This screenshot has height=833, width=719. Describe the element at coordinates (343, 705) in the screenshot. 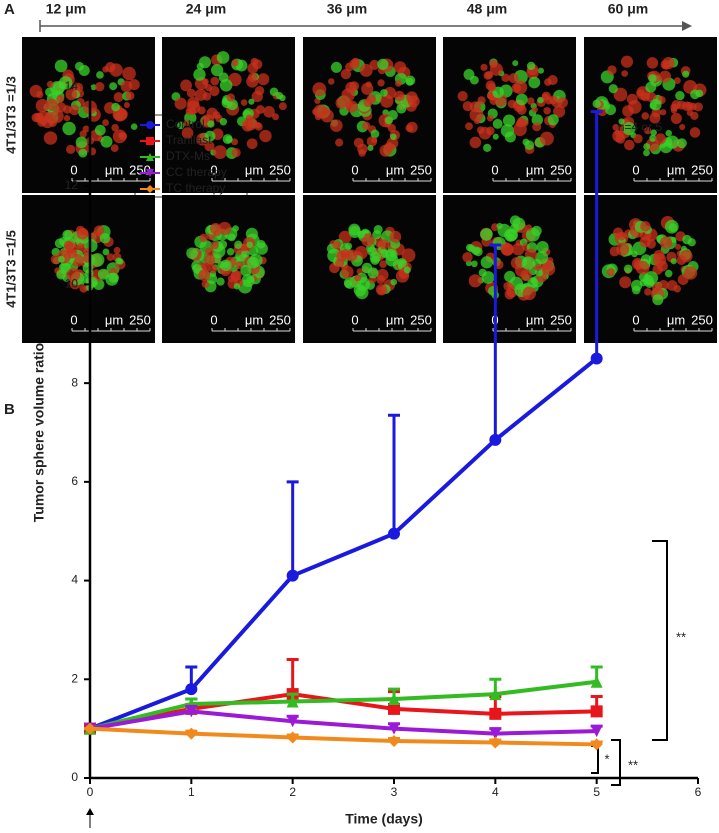

I see `series-line` at that location.